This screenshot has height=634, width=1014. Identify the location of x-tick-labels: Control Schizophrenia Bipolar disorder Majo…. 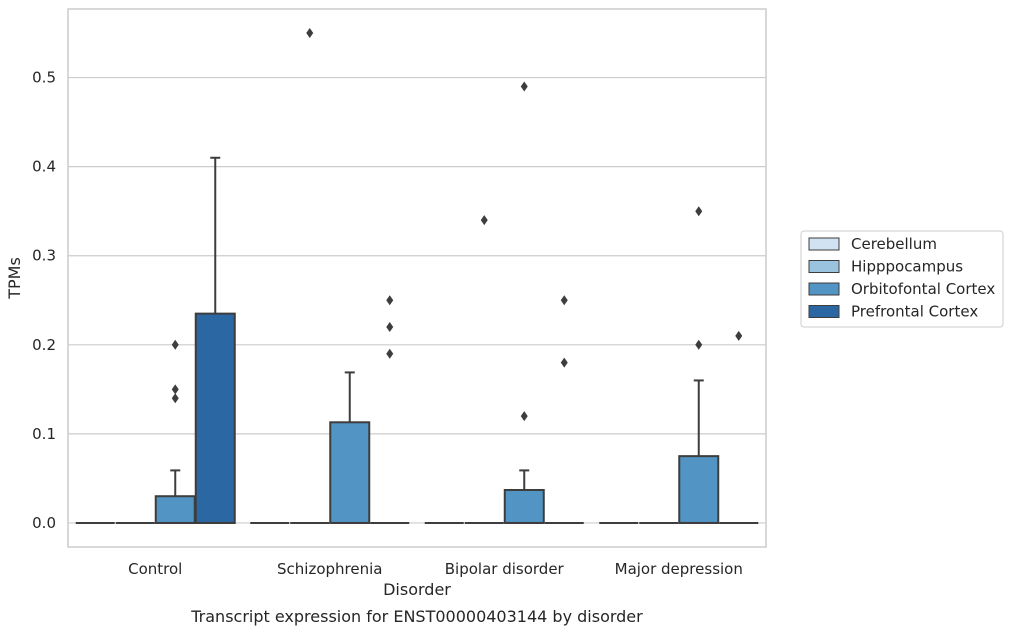
(435, 569).